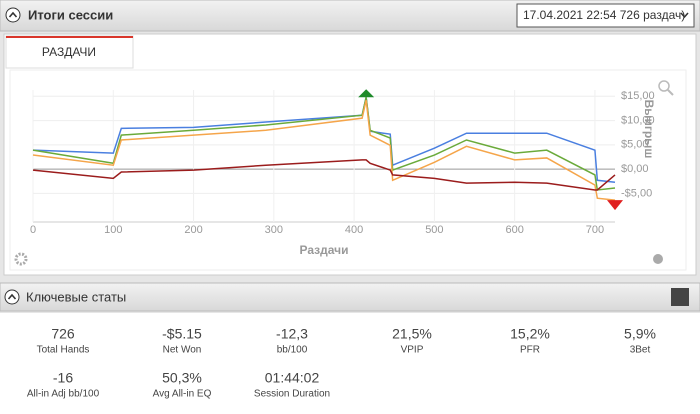  Describe the element at coordinates (324, 175) in the screenshot. I see `series-line` at that location.